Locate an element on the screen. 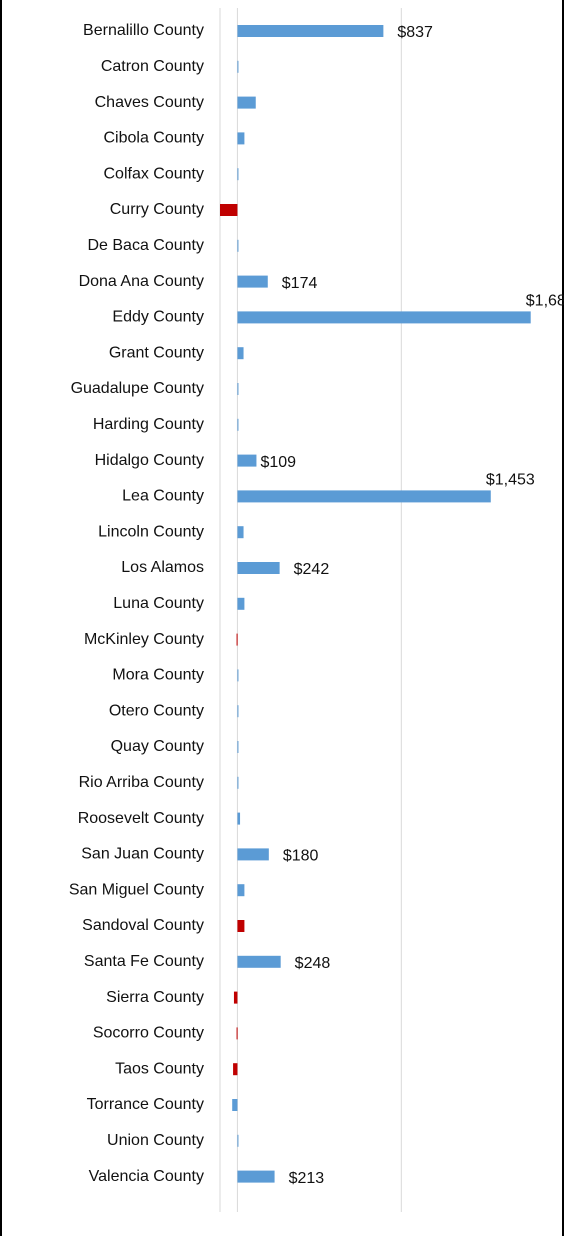 The image size is (564, 1236). y-tick-label: Quay County is located at coordinates (157, 746).